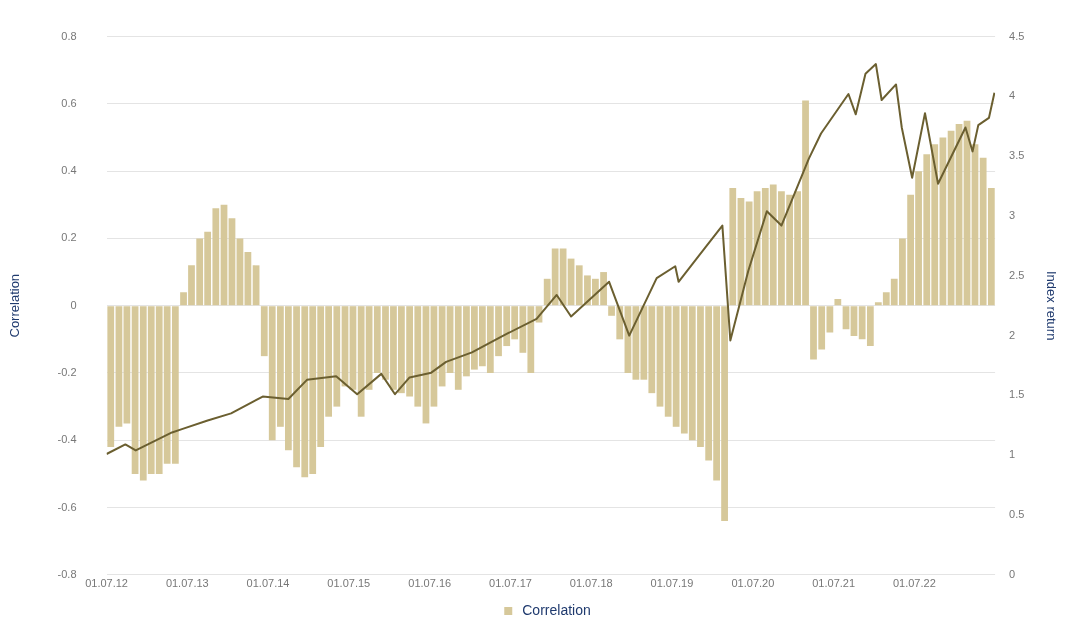 This screenshot has width=1092, height=628. What do you see at coordinates (67, 372) in the screenshot?
I see `y-tick-label: -0.2` at bounding box center [67, 372].